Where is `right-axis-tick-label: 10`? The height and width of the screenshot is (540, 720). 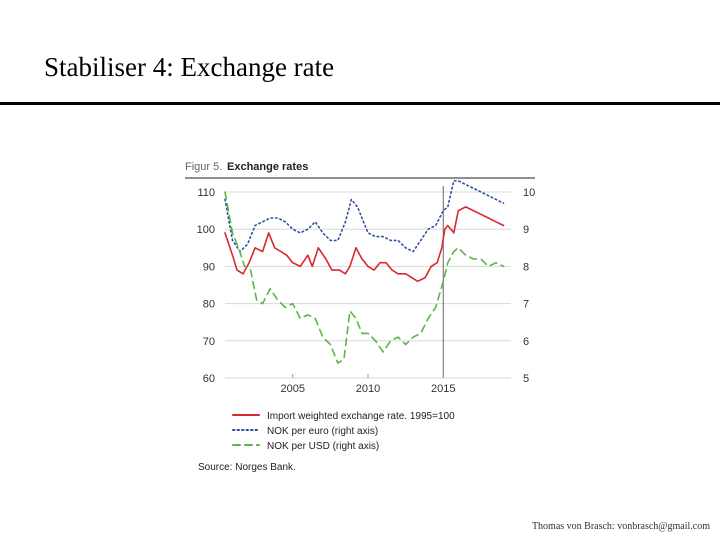 right-axis-tick-label: 10 is located at coordinates (529, 193).